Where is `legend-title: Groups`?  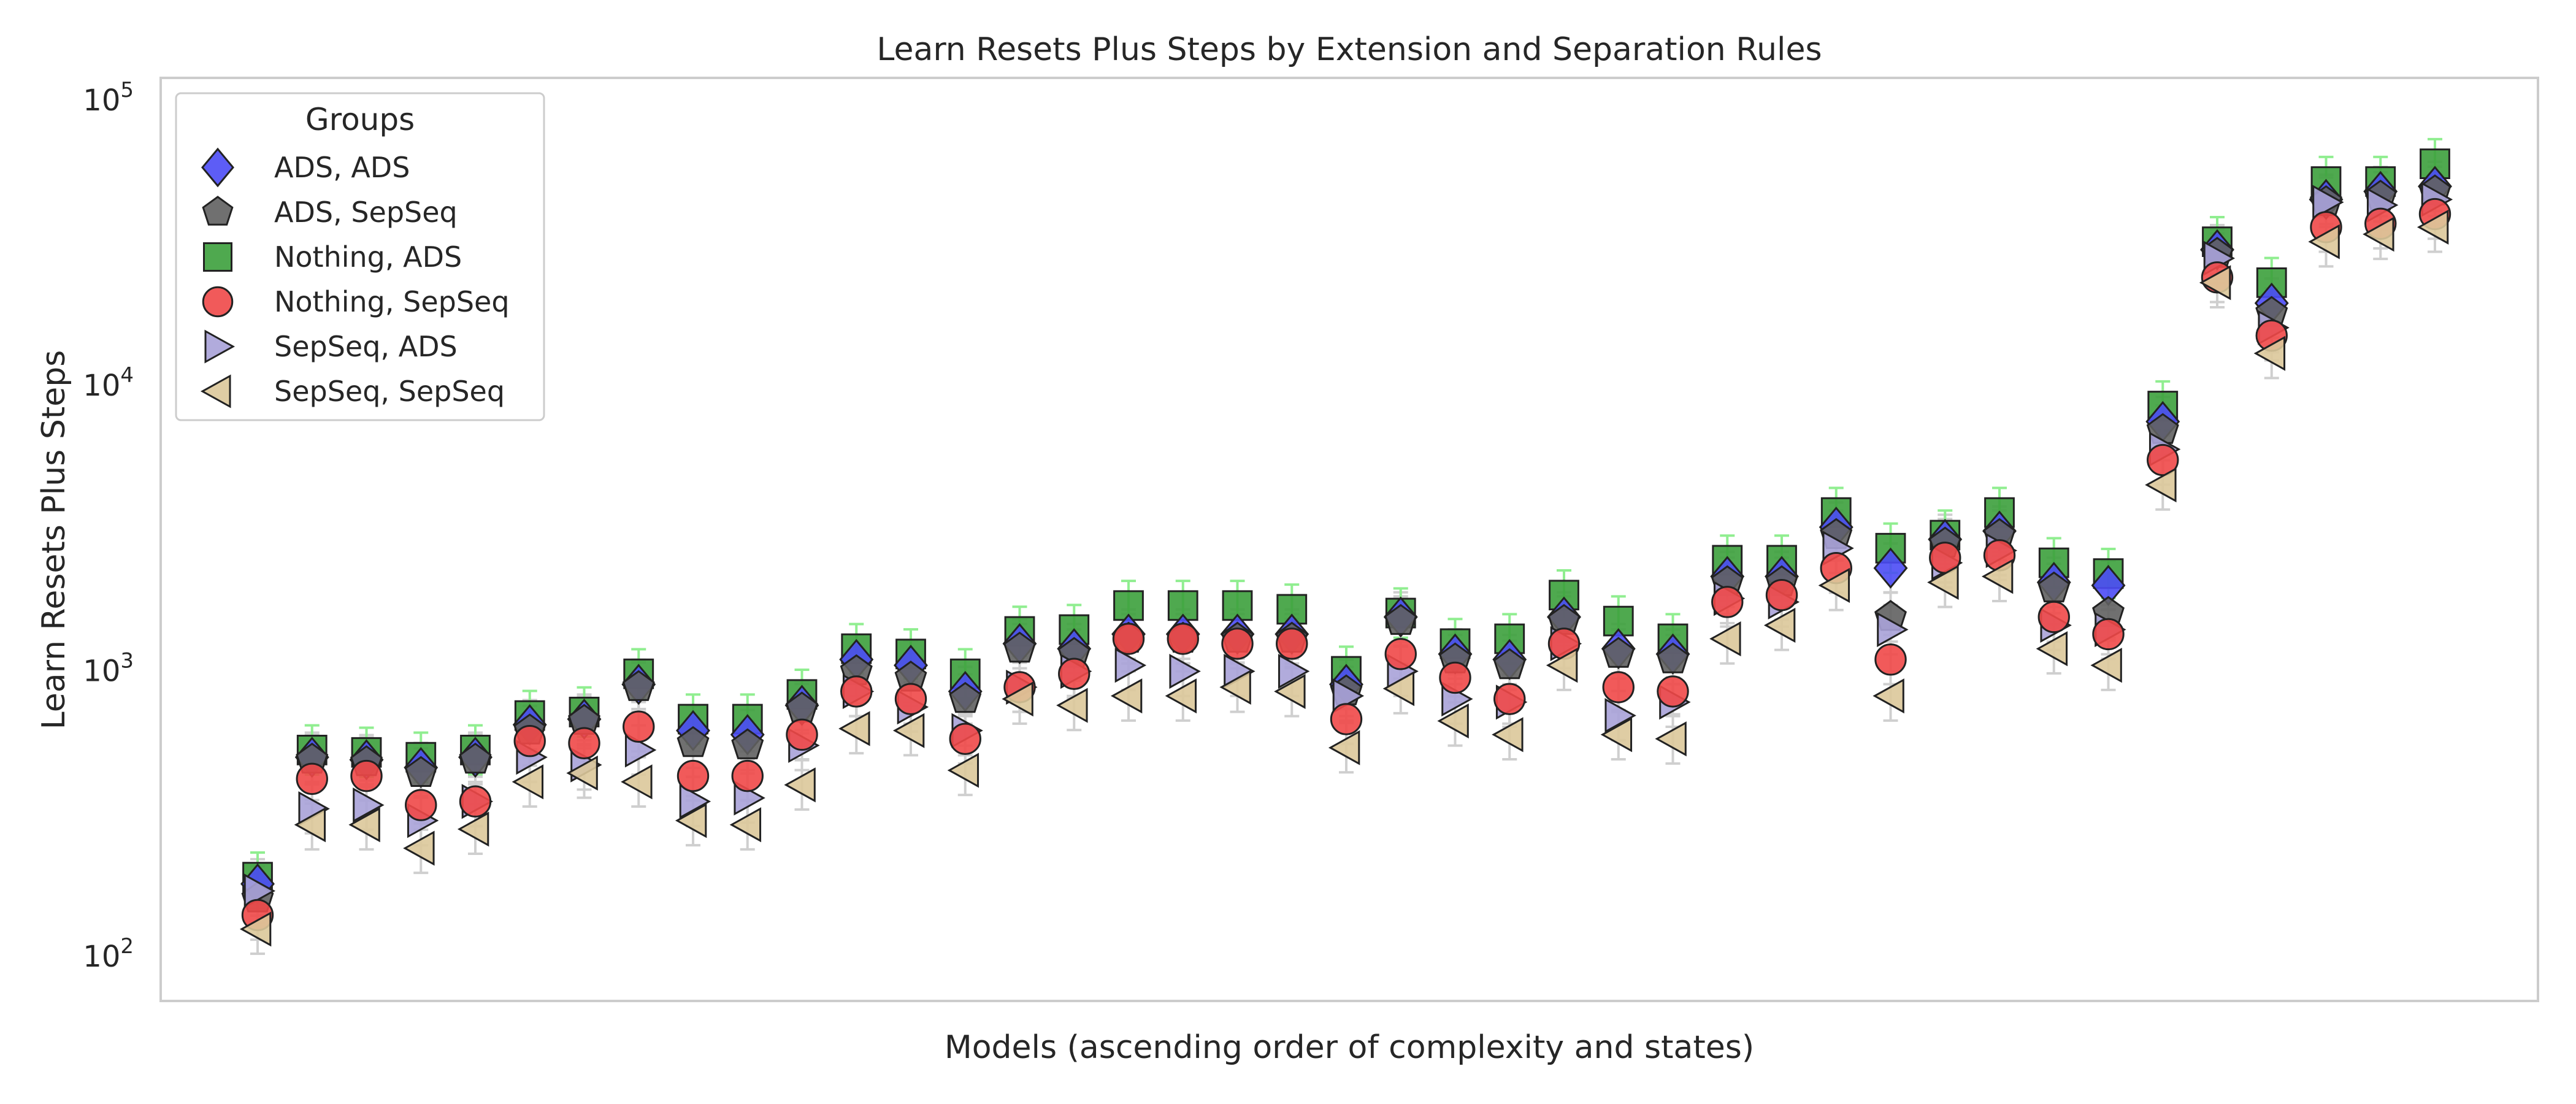 legend-title: Groups is located at coordinates (360, 119).